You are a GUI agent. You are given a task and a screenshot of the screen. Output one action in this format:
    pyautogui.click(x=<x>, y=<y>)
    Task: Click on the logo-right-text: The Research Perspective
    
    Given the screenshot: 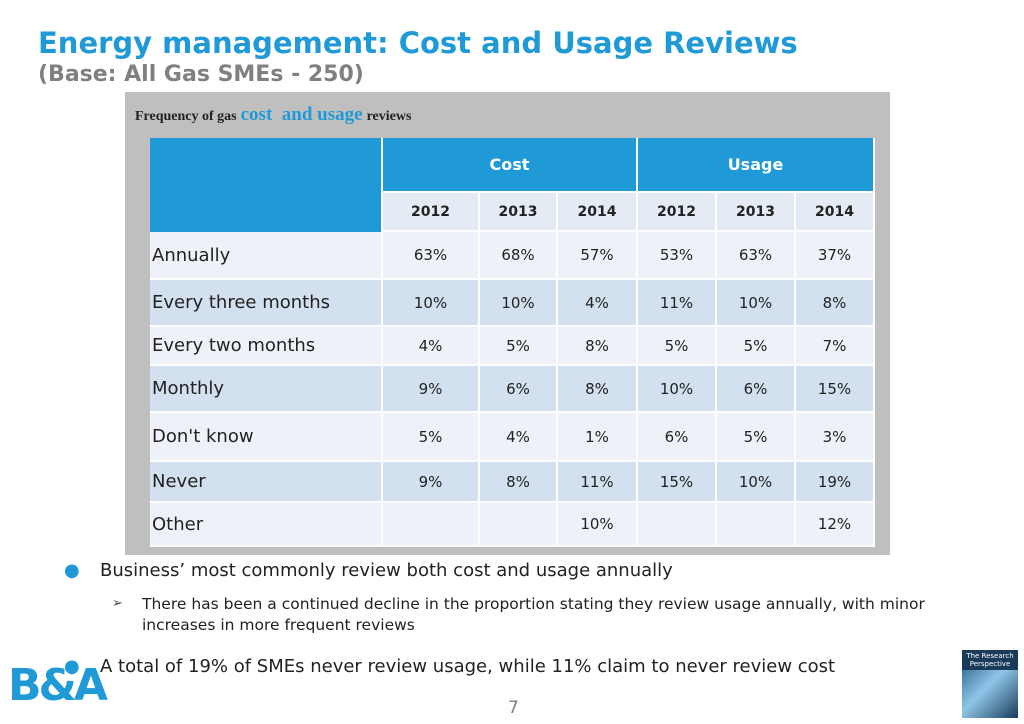 What is the action you would take?
    pyautogui.click(x=990, y=660)
    